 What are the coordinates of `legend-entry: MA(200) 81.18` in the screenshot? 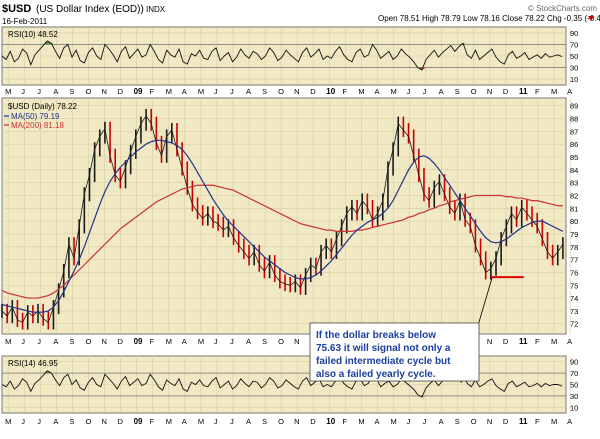 It's located at (37, 125).